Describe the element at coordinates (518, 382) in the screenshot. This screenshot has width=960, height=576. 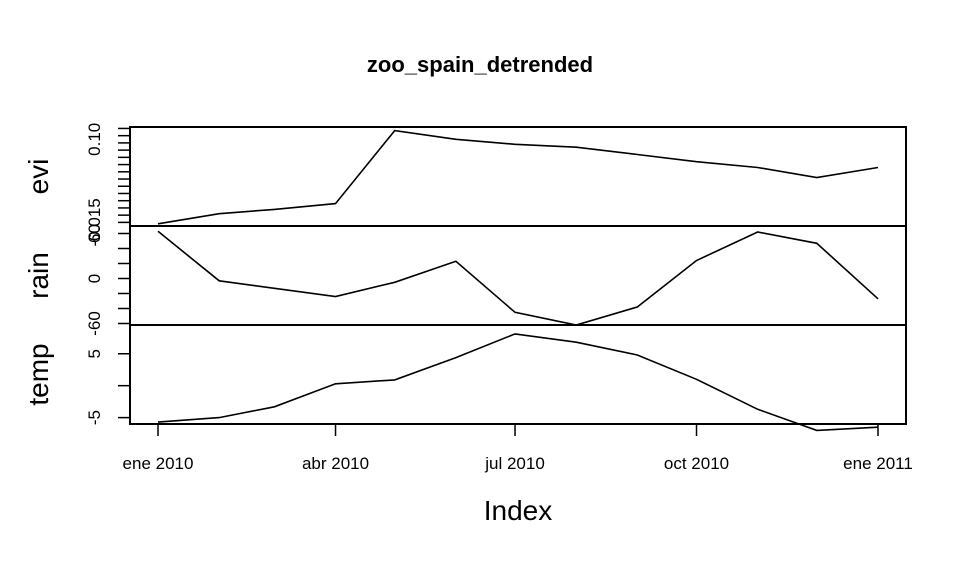
I see `series-line-temp` at that location.